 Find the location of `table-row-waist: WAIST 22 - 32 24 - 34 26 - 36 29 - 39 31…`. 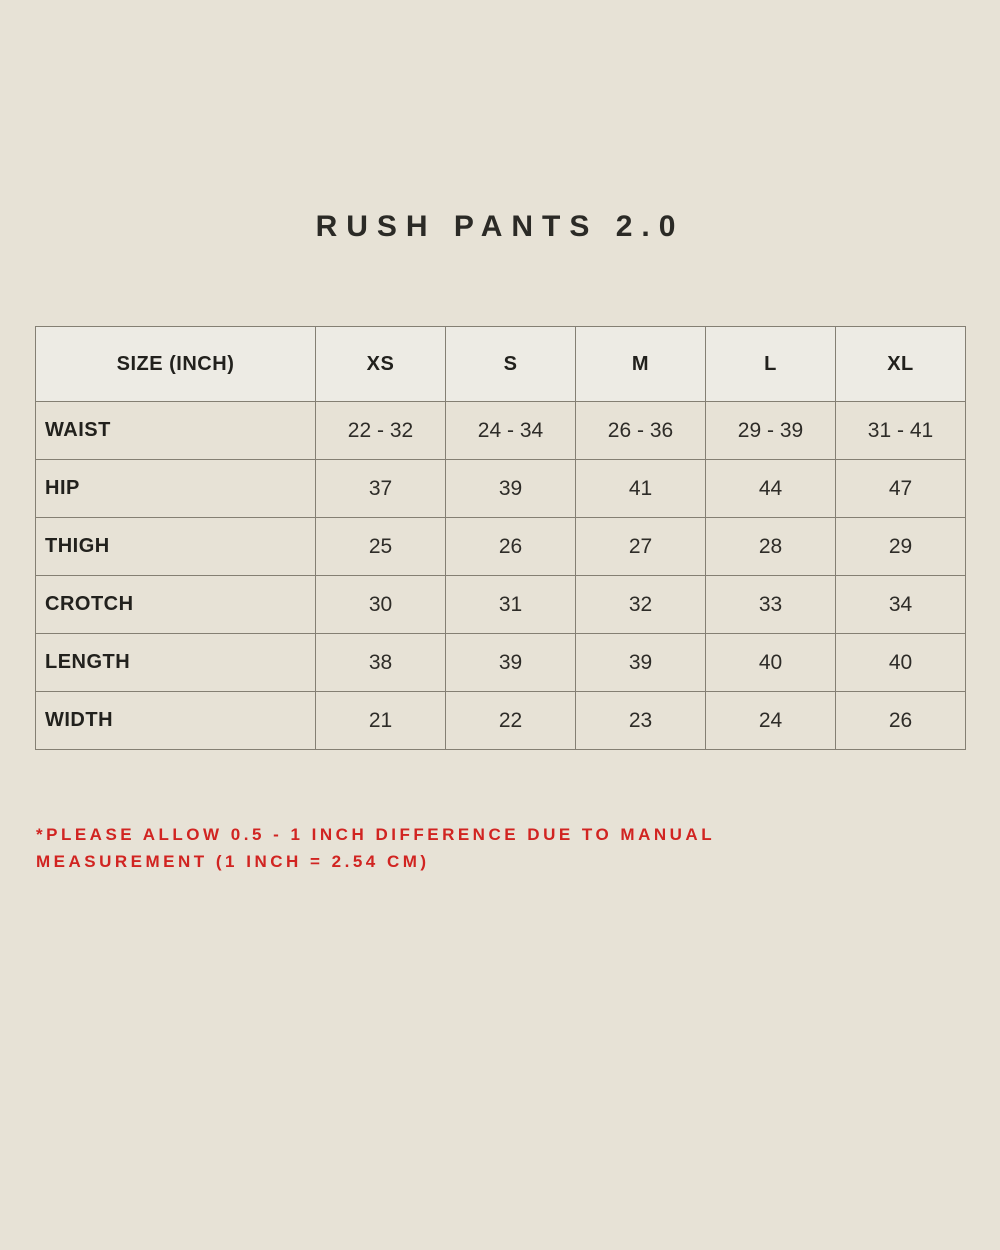

table-row-waist: WAIST 22 - 32 24 - 34 26 - 36 29 - 39 31… is located at coordinates (500, 430).